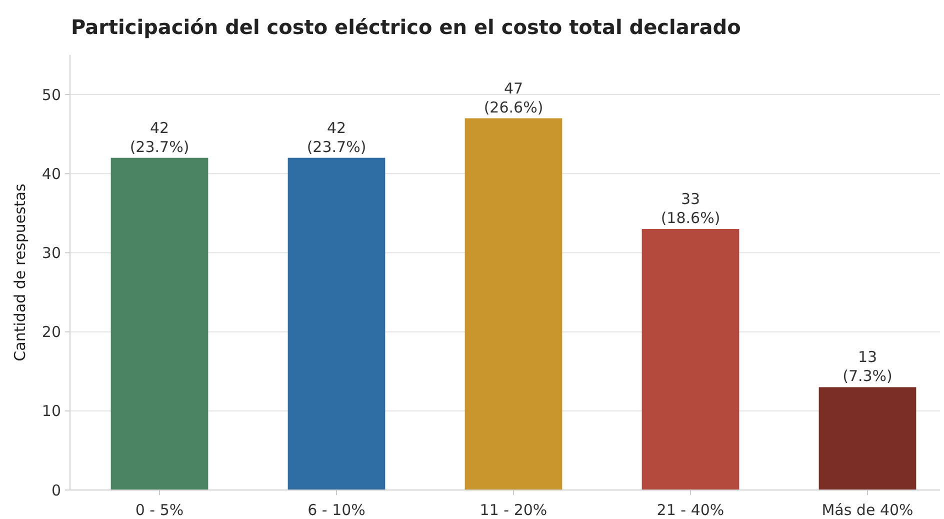  Describe the element at coordinates (159, 510) in the screenshot. I see `x-tick-label: 0 - 5%` at that location.